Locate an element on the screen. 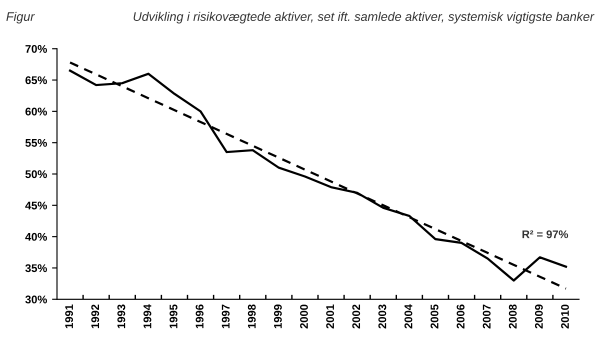 This screenshot has width=600, height=348. x-tick-label: 2007 is located at coordinates (486, 316).